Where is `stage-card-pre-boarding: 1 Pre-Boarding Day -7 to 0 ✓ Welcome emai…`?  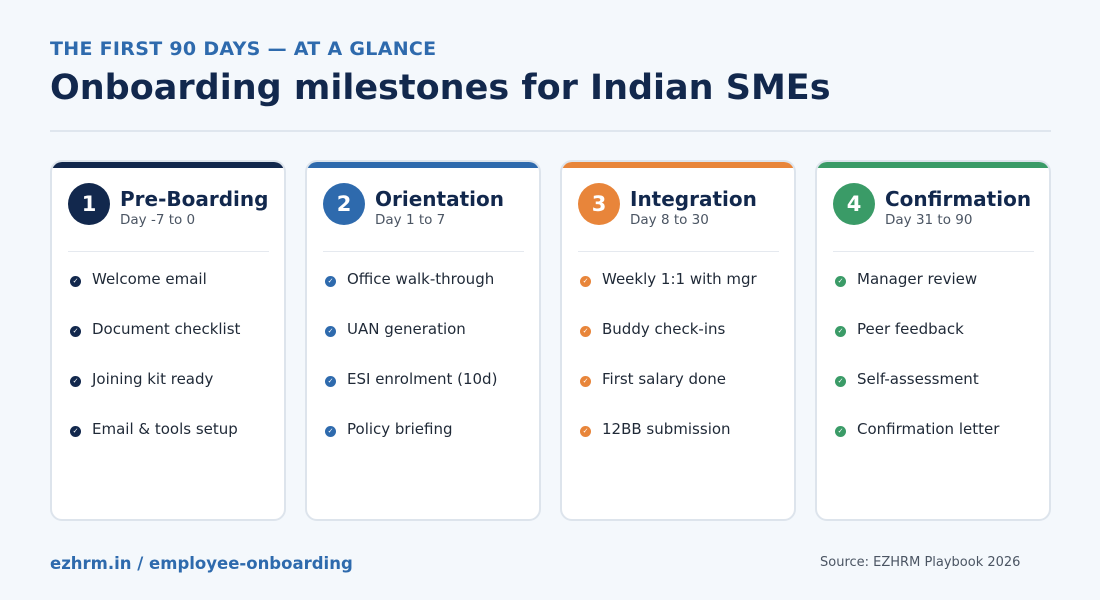 stage-card-pre-boarding: 1 Pre-Boarding Day -7 to 0 ✓ Welcome emai… is located at coordinates (168, 340).